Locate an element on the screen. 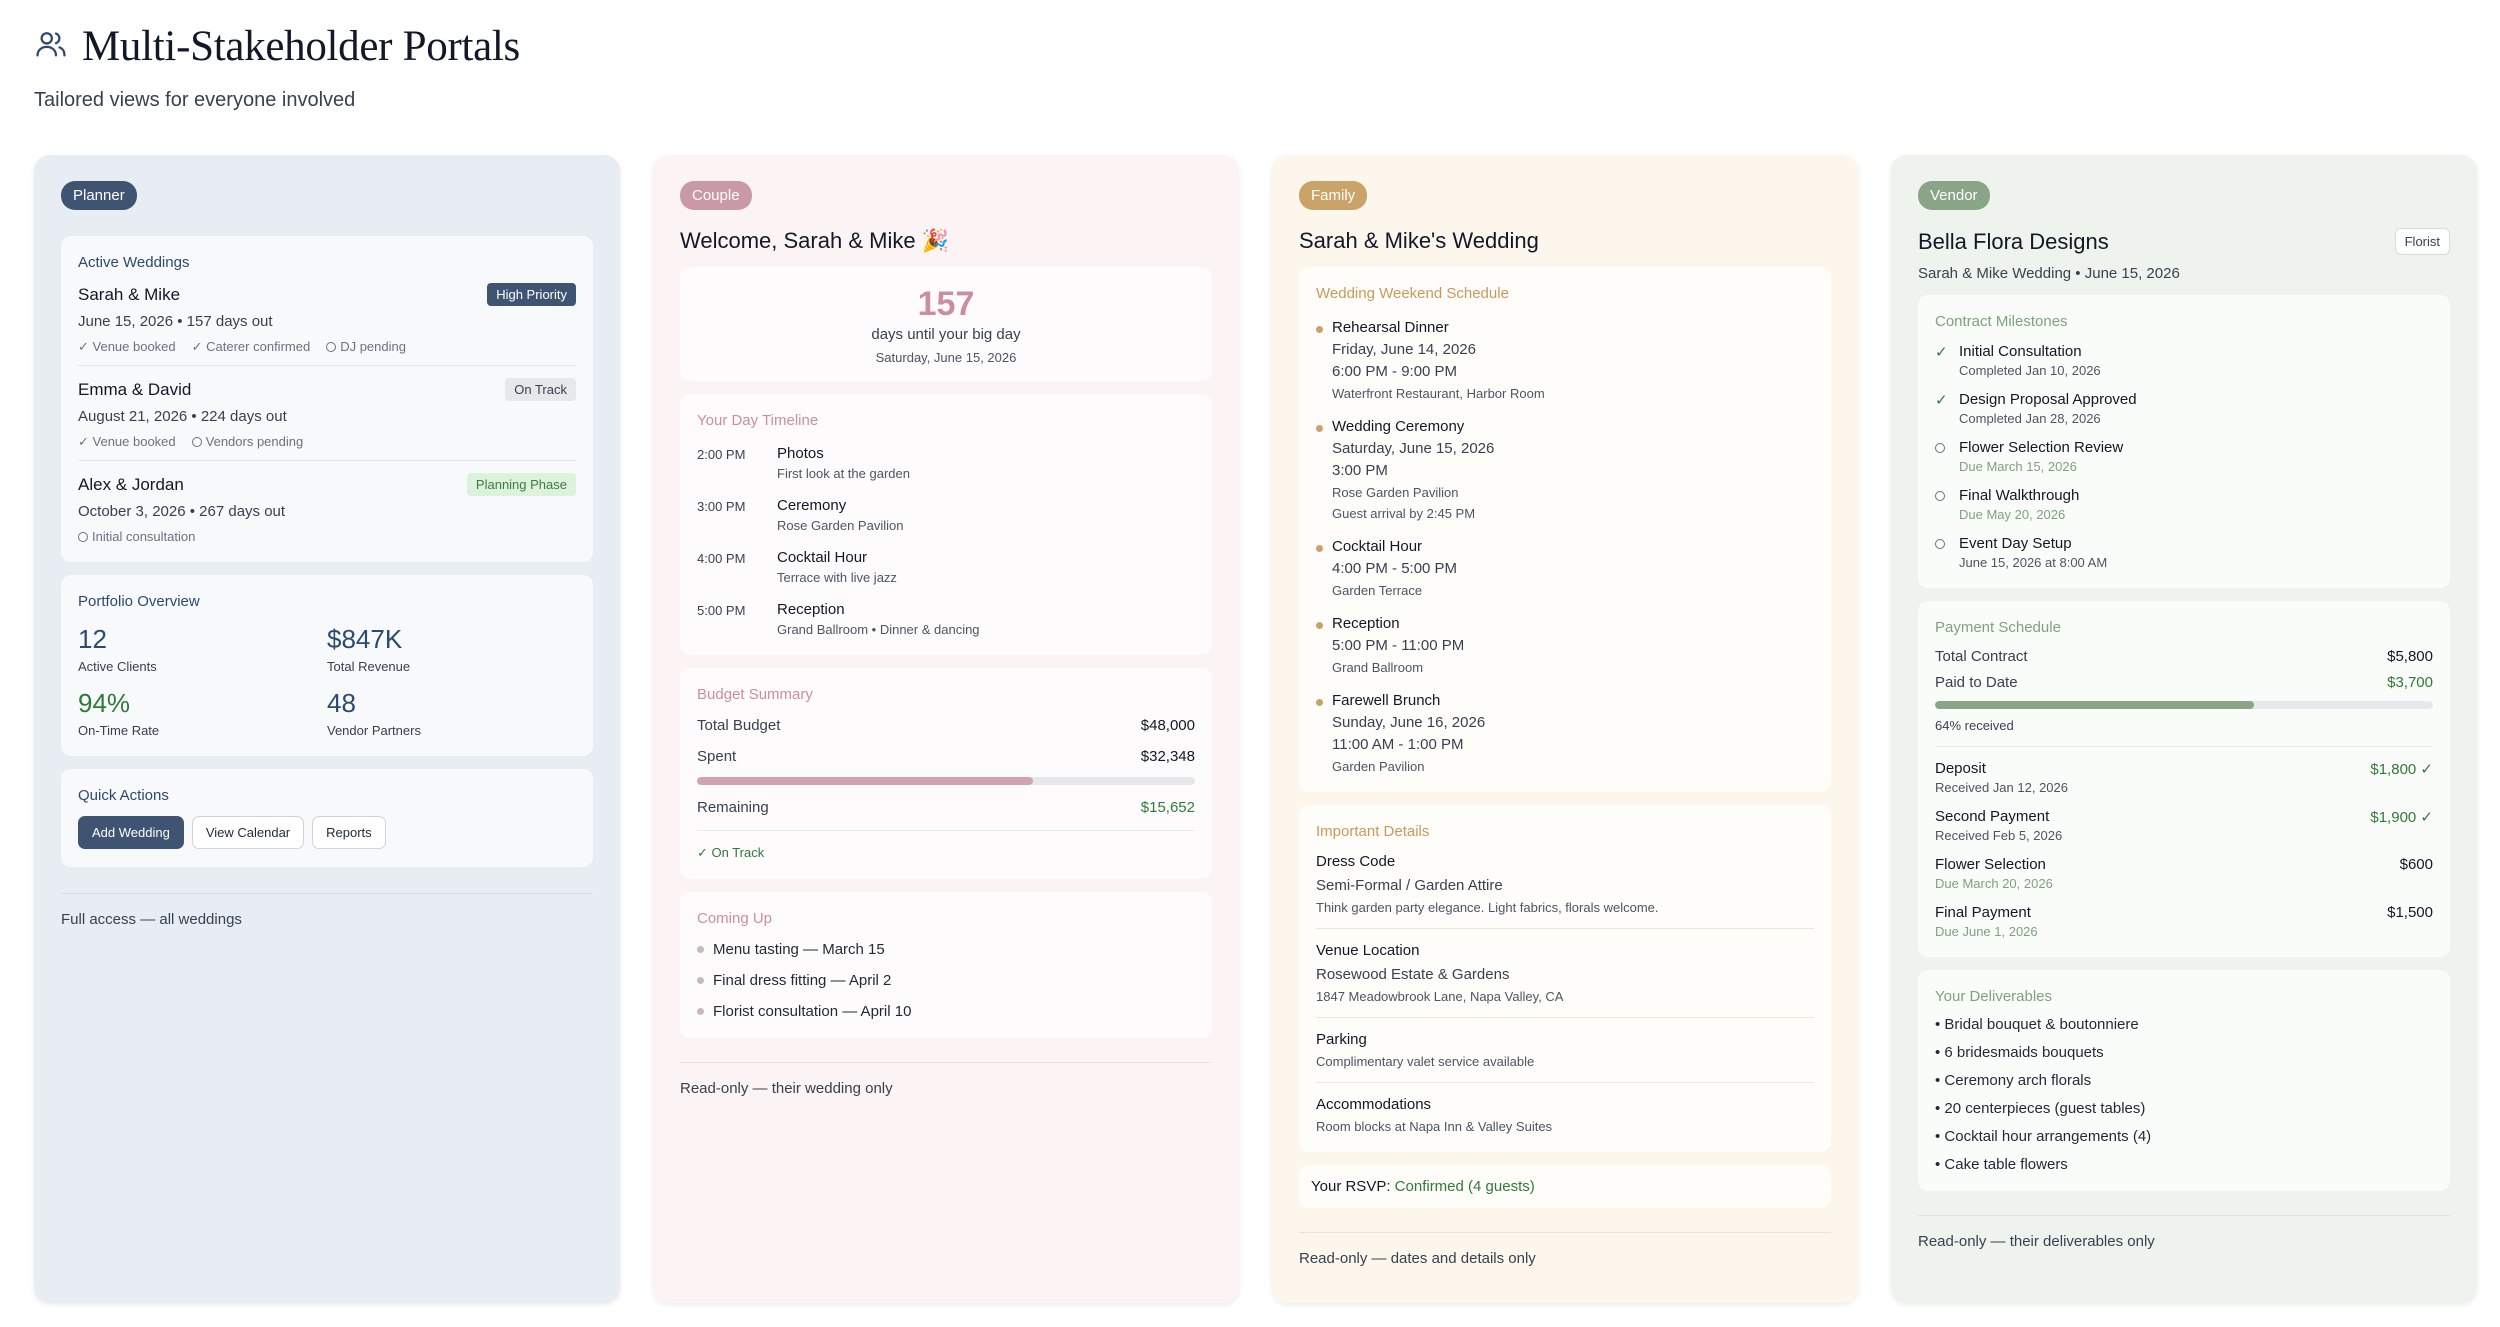 This screenshot has width=2500, height=1327. check-icon: ✓ is located at coordinates (1941, 400).